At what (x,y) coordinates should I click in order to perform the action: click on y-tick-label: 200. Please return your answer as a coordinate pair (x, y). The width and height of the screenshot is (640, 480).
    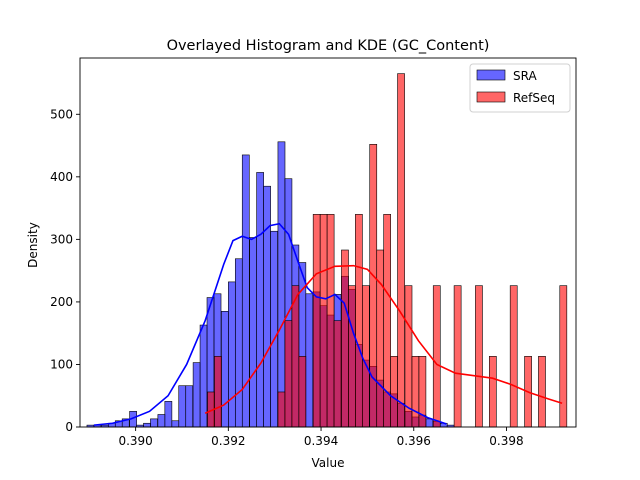
    Looking at the image, I should click on (61, 302).